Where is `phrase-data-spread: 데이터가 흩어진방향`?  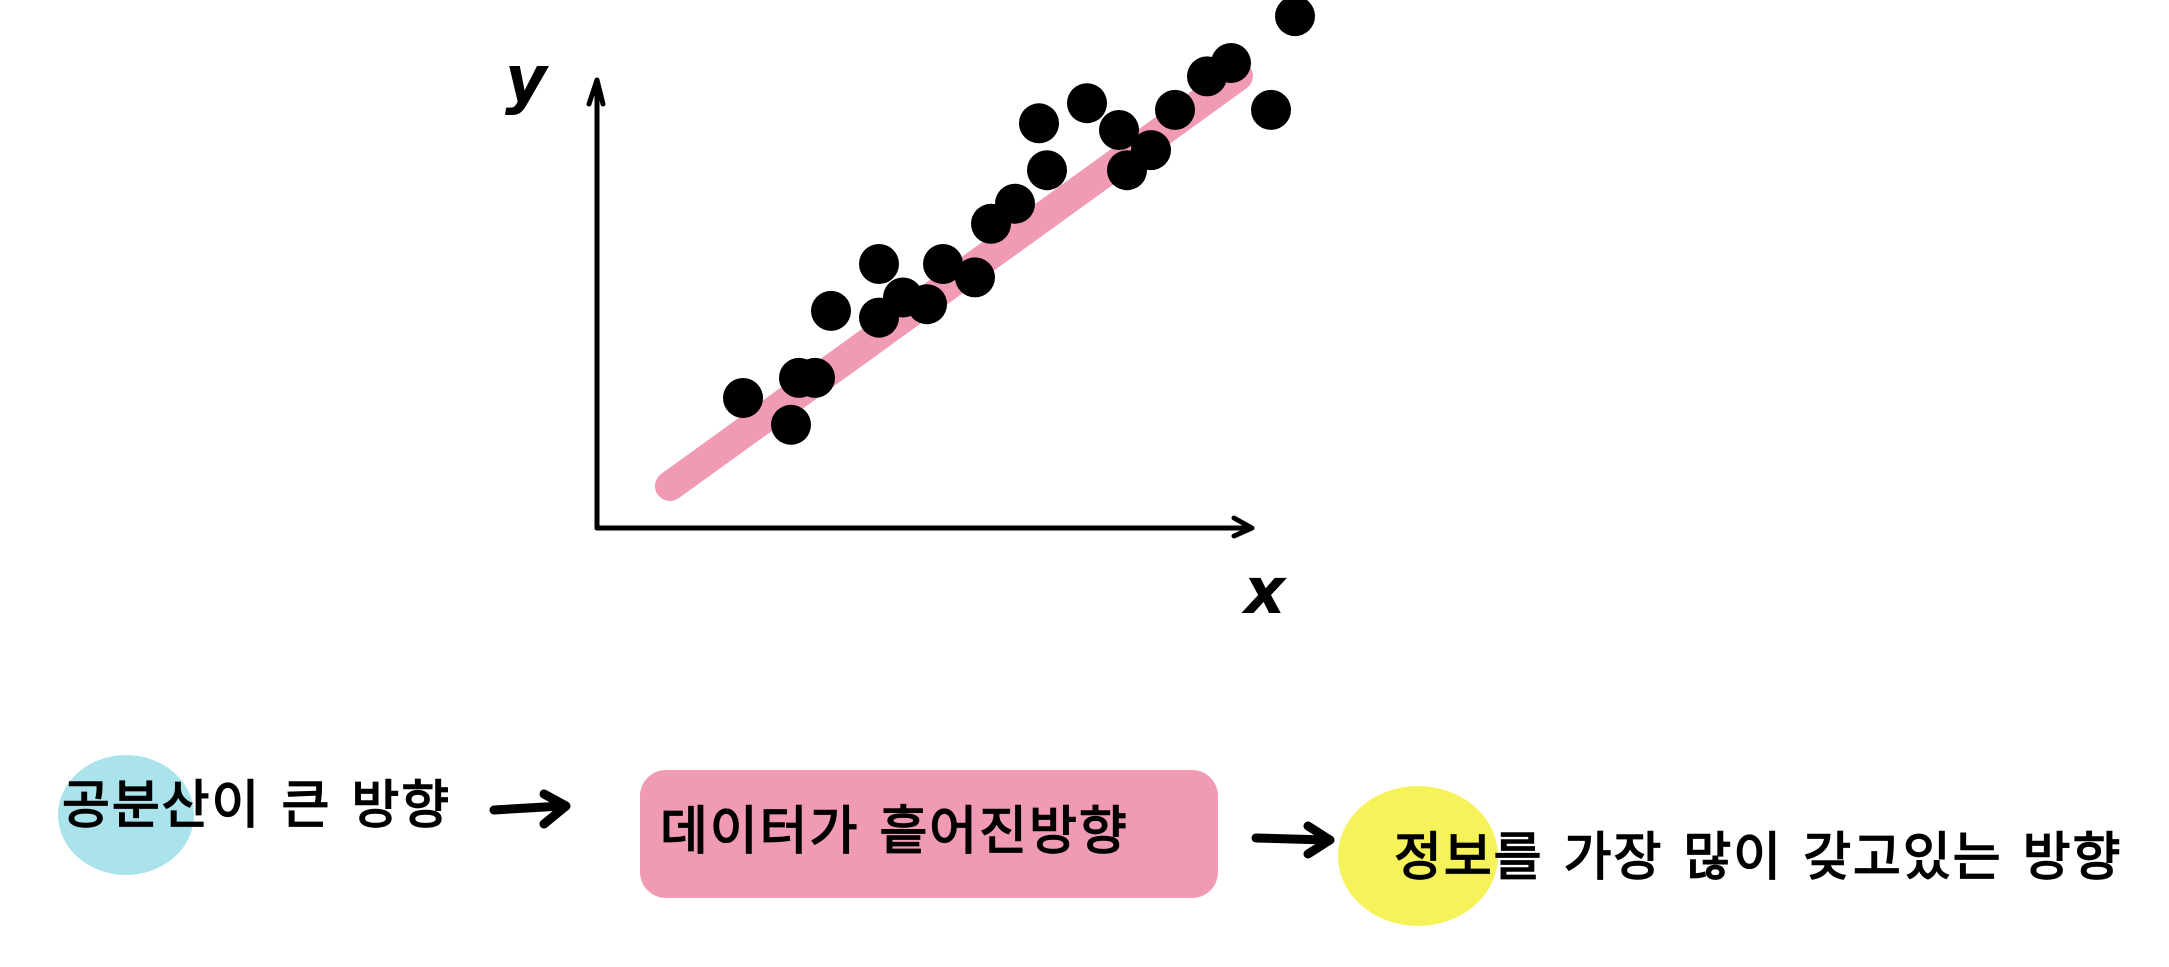
phrase-data-spread: 데이터가 흩어진방향 is located at coordinates (894, 832).